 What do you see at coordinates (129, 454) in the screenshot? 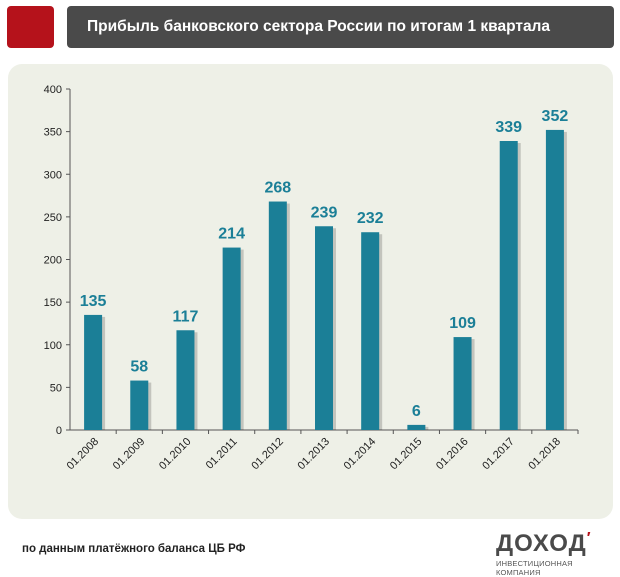
I see `x-tick-label: 01.2009` at bounding box center [129, 454].